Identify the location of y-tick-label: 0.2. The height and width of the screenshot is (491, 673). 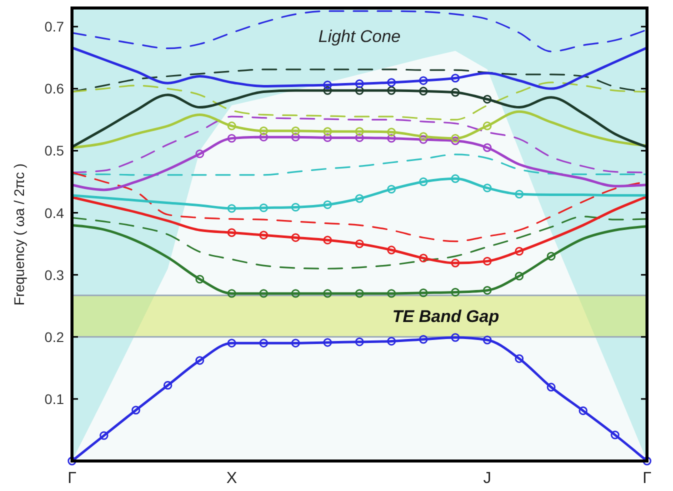
(54, 336).